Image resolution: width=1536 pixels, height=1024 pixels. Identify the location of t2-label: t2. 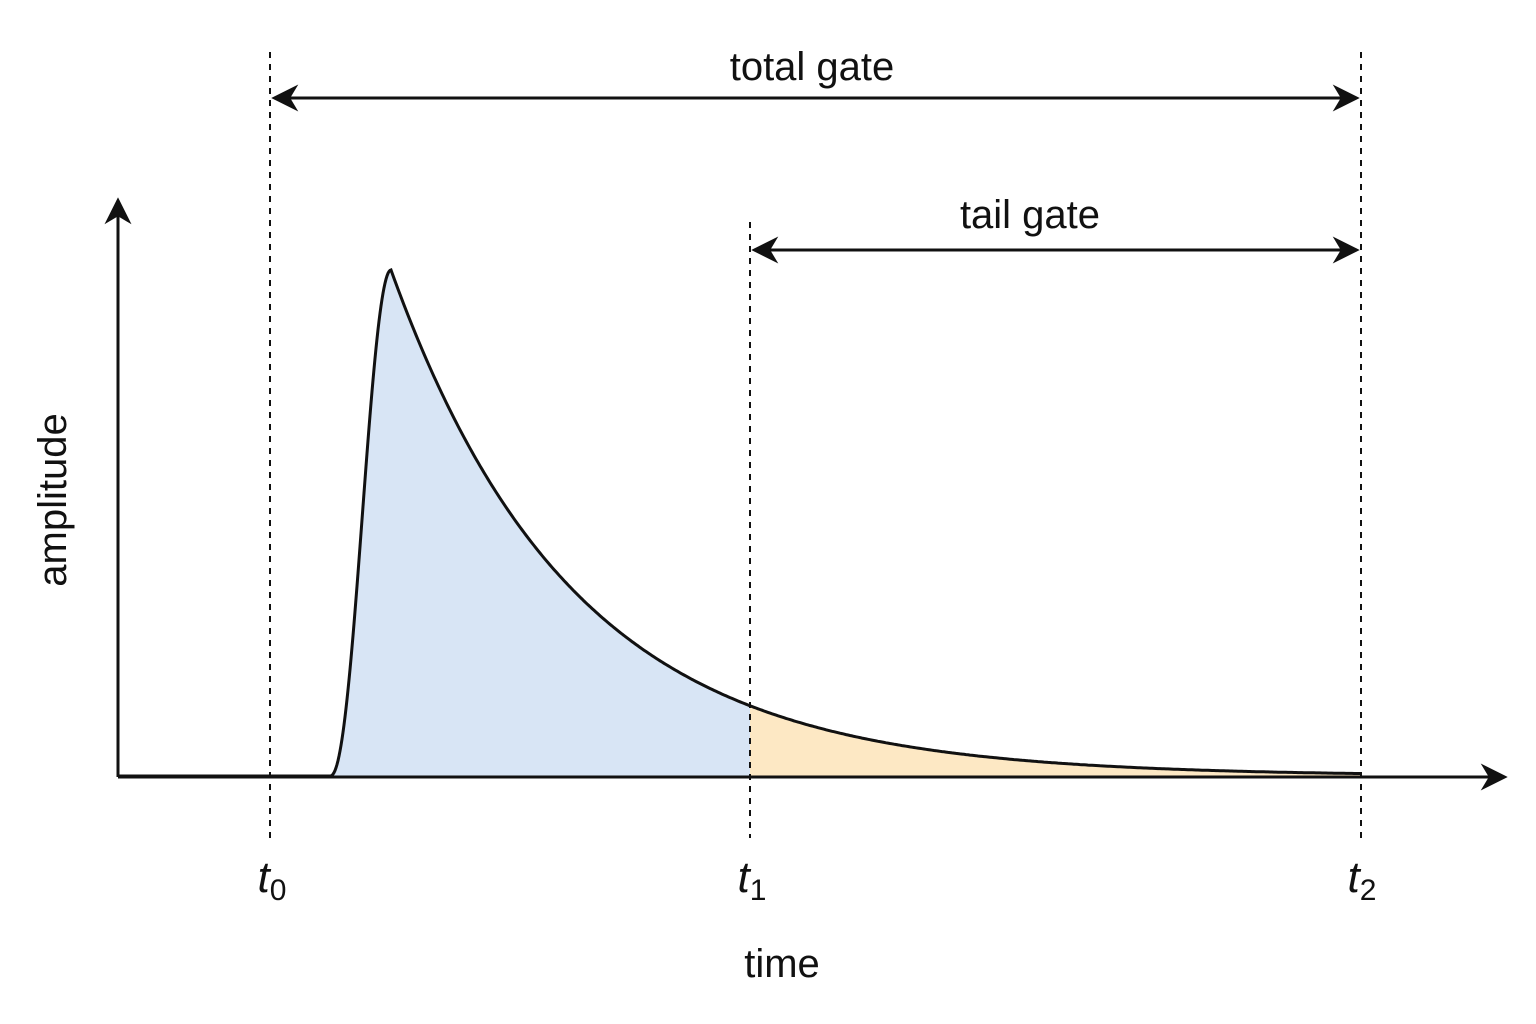
(1362, 880).